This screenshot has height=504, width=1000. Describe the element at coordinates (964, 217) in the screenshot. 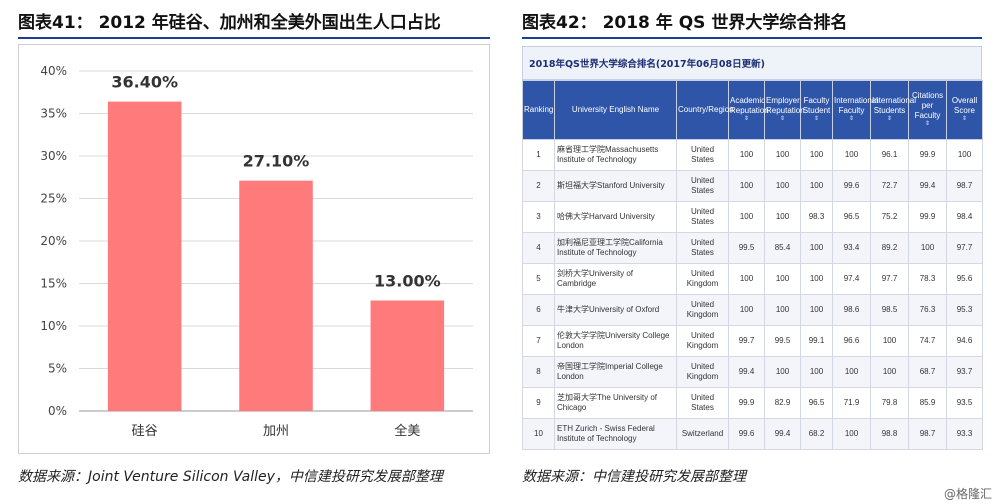

I see `table-cell: 98.4` at that location.